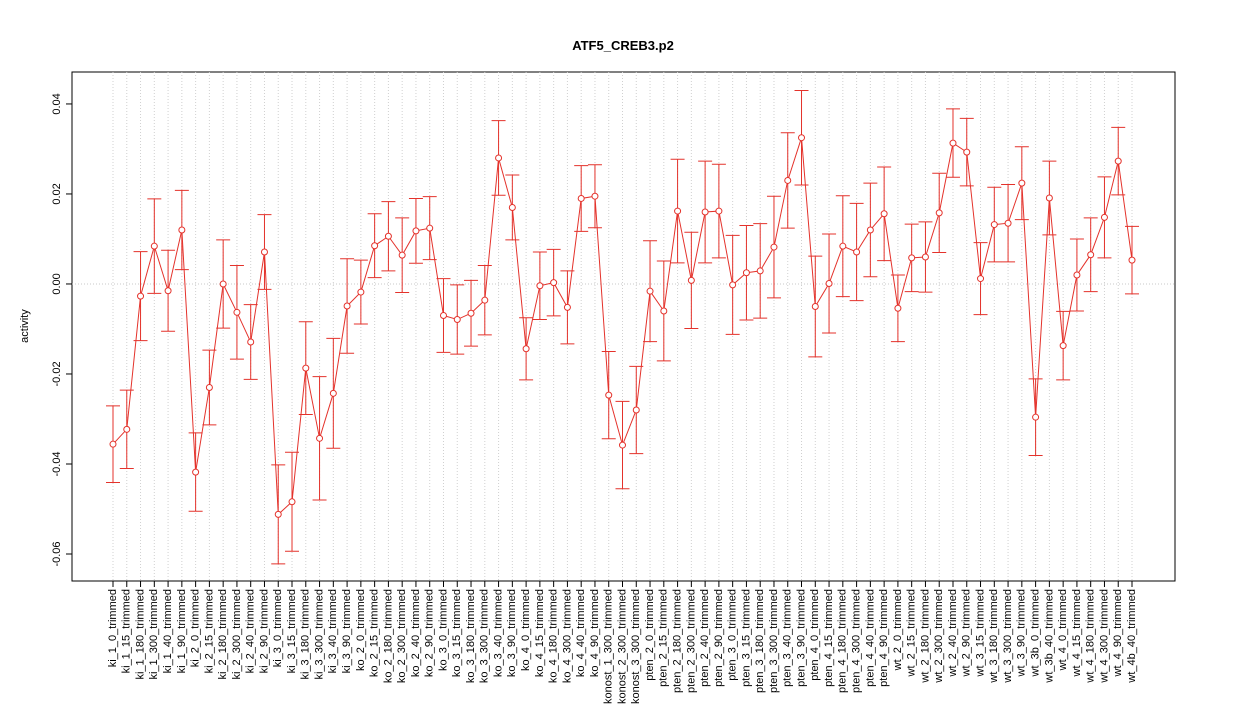  Describe the element at coordinates (209, 631) in the screenshot. I see `x-tick-label: ki_2_15_trimmed` at that location.